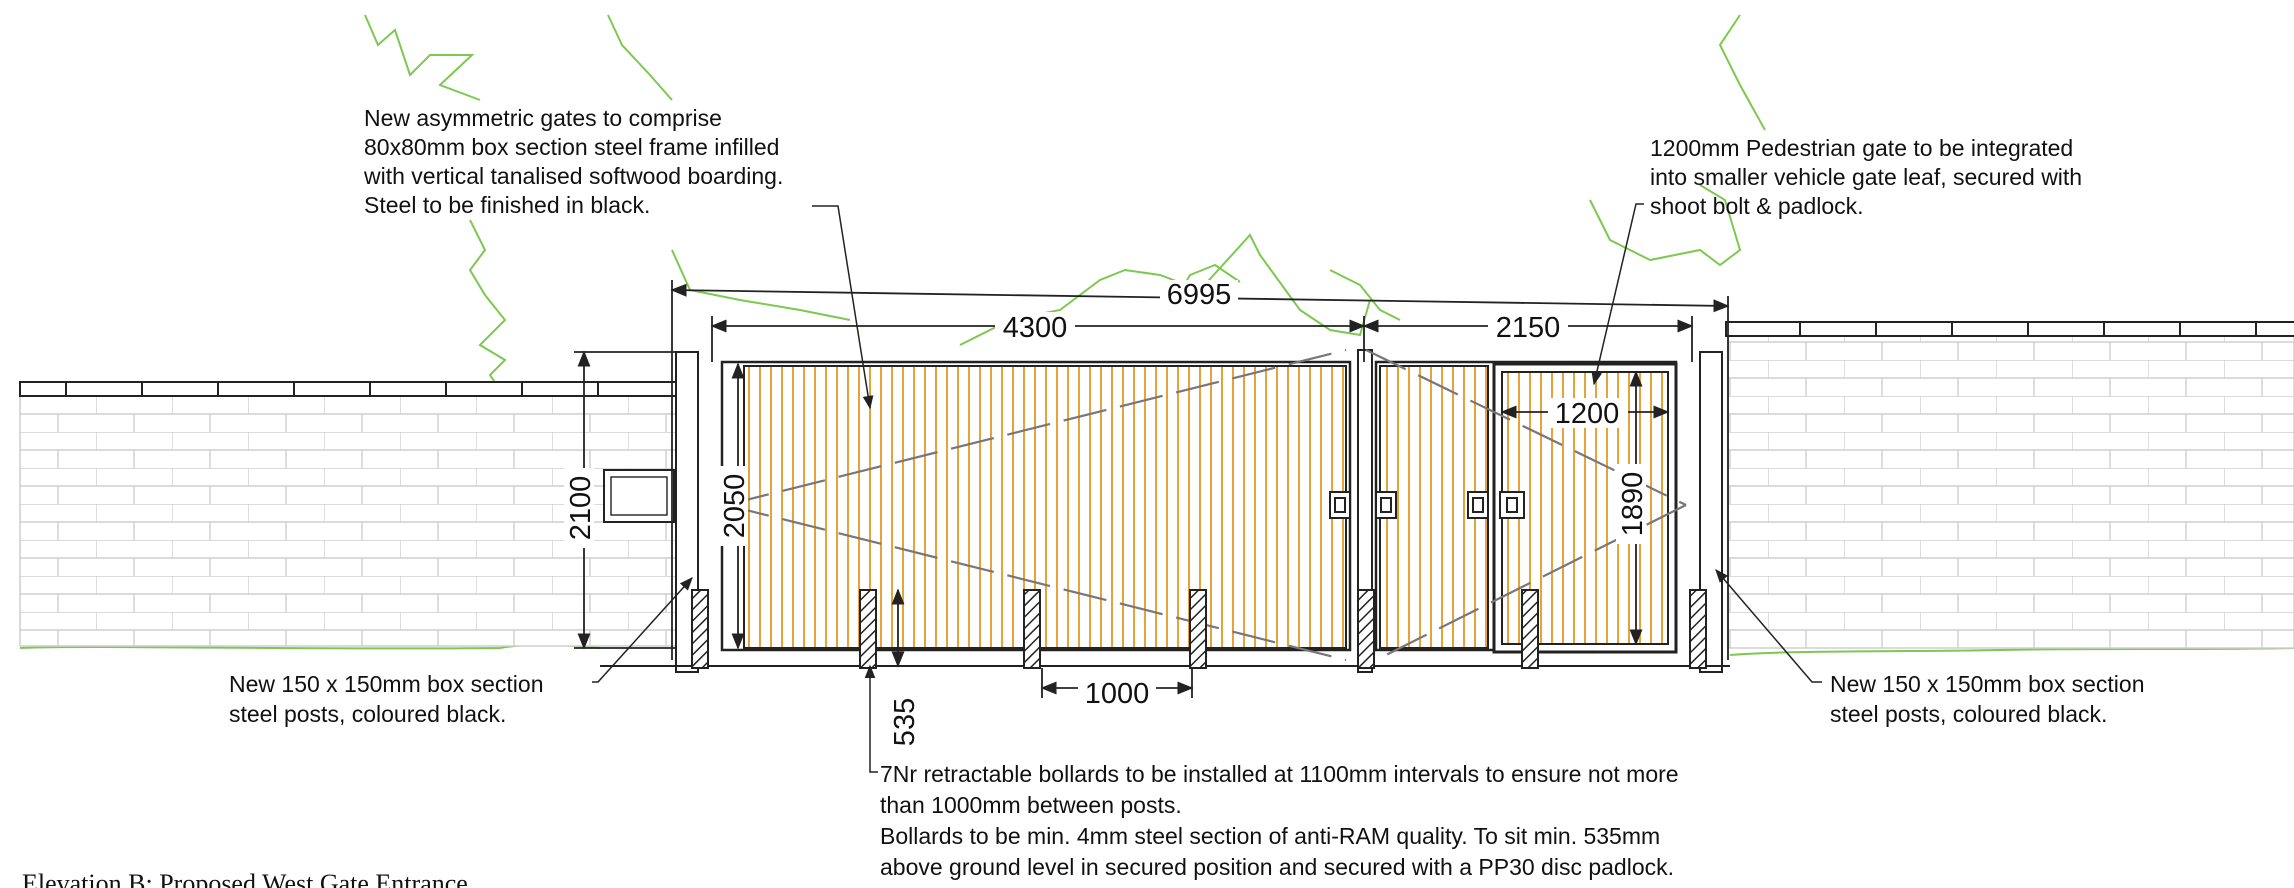  What do you see at coordinates (1117, 694) in the screenshot?
I see `dim-bollard-spacing: 1000` at bounding box center [1117, 694].